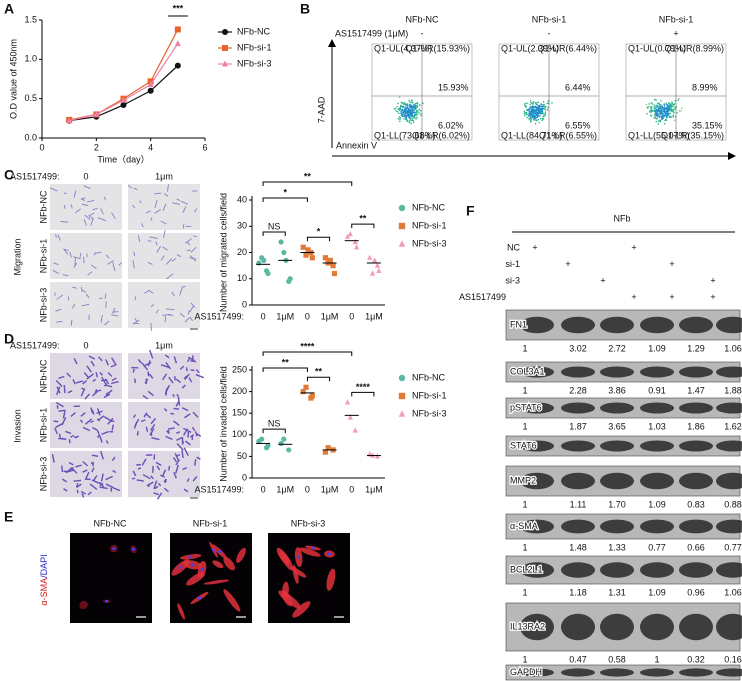  What do you see at coordinates (482, 297) in the screenshot?
I see `condition-label: AS1517499` at bounding box center [482, 297].